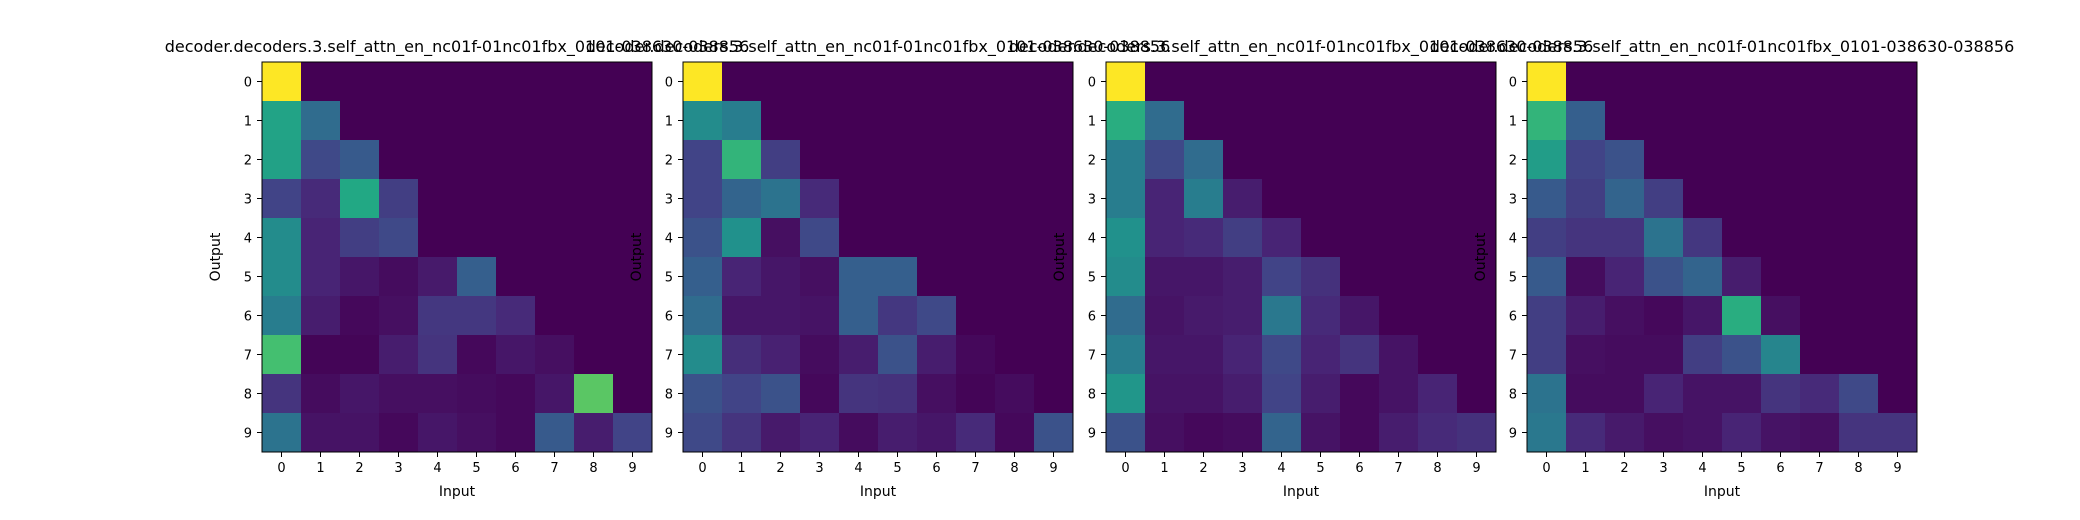 The height and width of the screenshot is (520, 2080). What do you see at coordinates (1243, 82) in the screenshot?
I see `heatmap-cell-r0-c3` at bounding box center [1243, 82].